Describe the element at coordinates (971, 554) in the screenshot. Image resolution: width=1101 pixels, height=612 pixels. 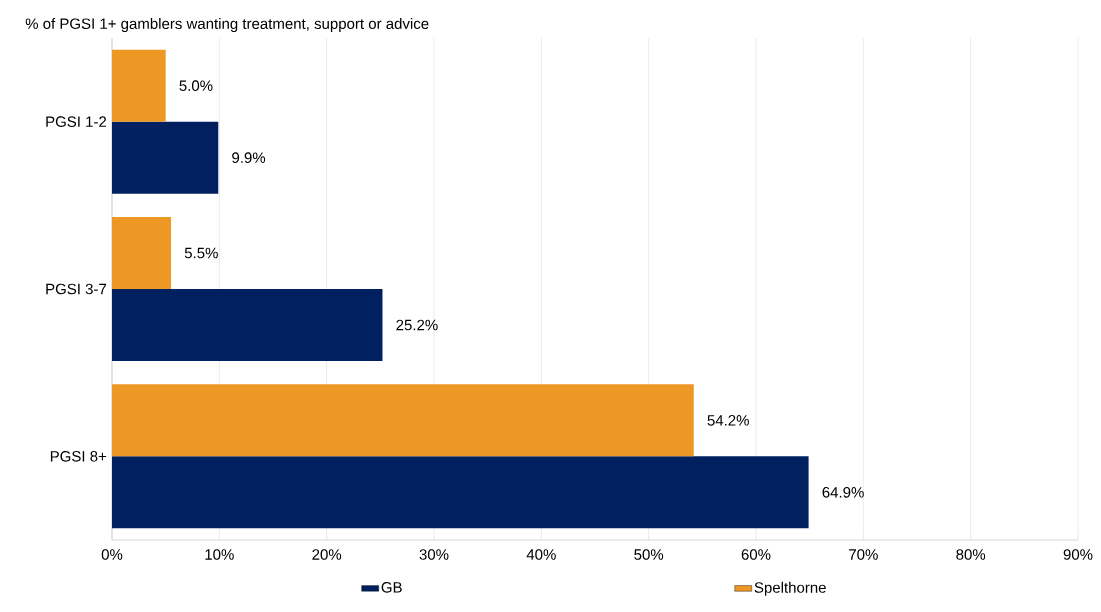
I see `x-tick-label: 80%` at that location.